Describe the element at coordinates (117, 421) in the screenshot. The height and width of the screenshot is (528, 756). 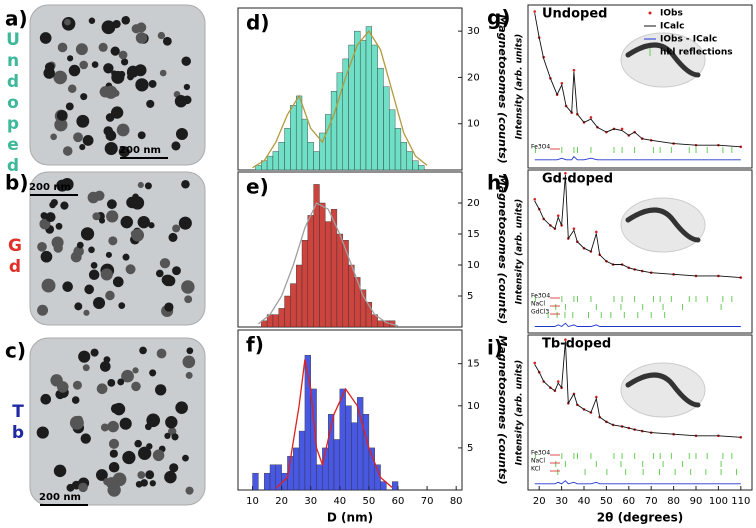
I see `tem-image` at that location.